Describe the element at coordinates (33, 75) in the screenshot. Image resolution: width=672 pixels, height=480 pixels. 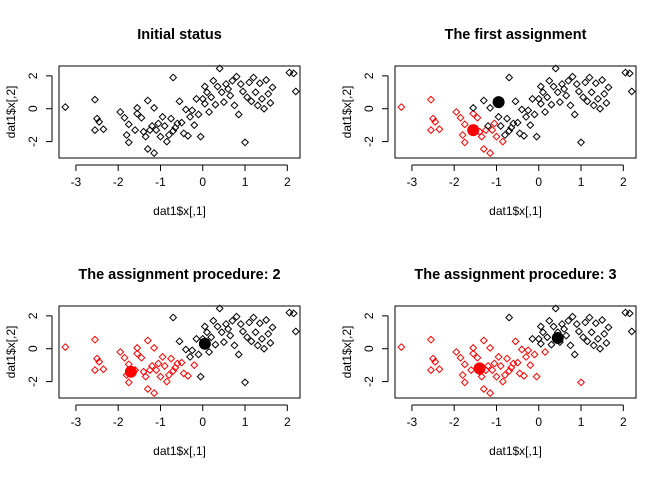
I see `y-tick-label: 2` at that location.